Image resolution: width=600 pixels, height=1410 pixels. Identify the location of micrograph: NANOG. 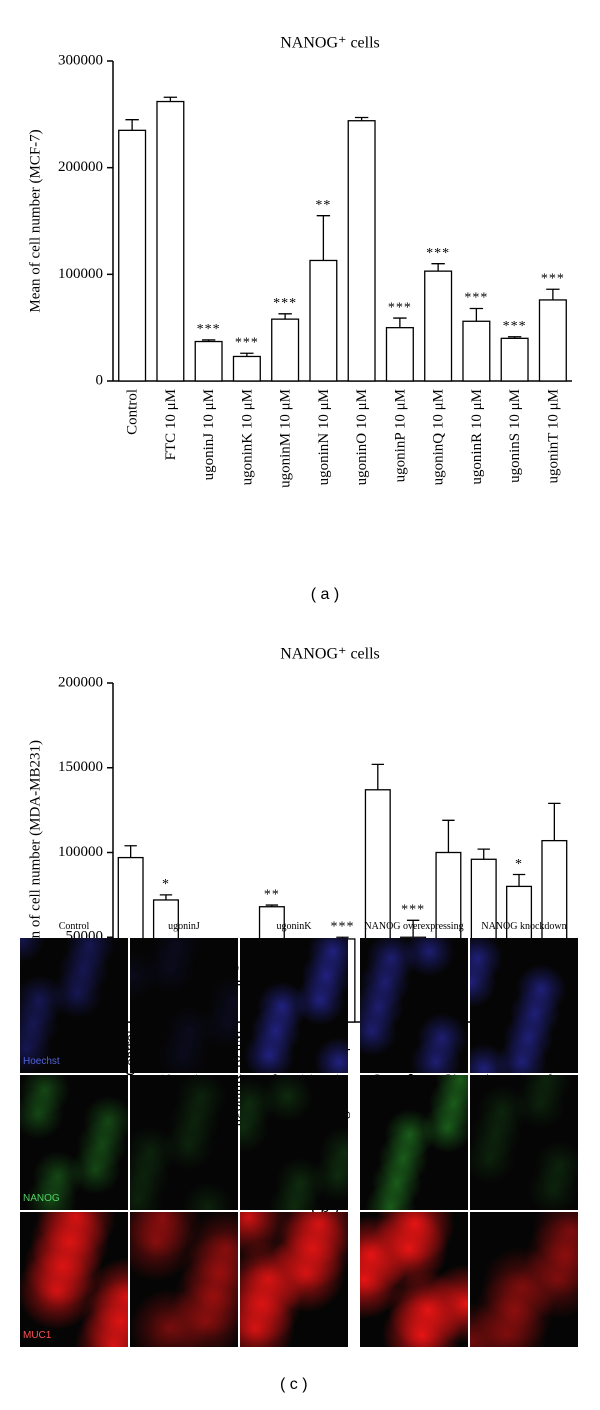
(74, 1142).